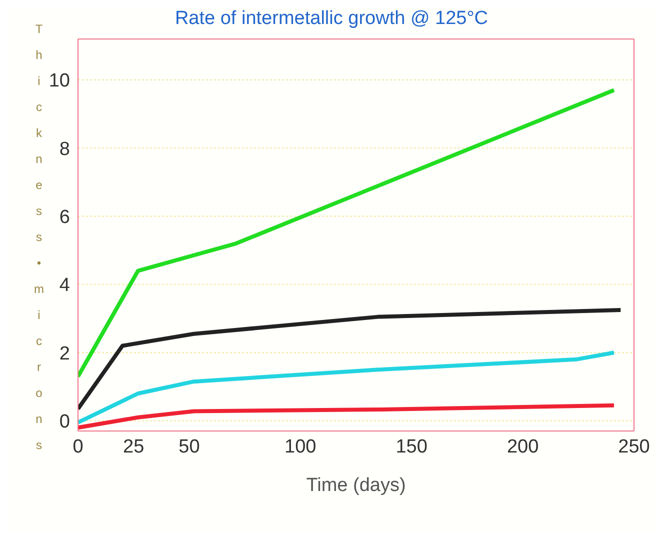 Image resolution: width=663 pixels, height=539 pixels. Describe the element at coordinates (64, 422) in the screenshot. I see `y-tick-label: 0` at that location.